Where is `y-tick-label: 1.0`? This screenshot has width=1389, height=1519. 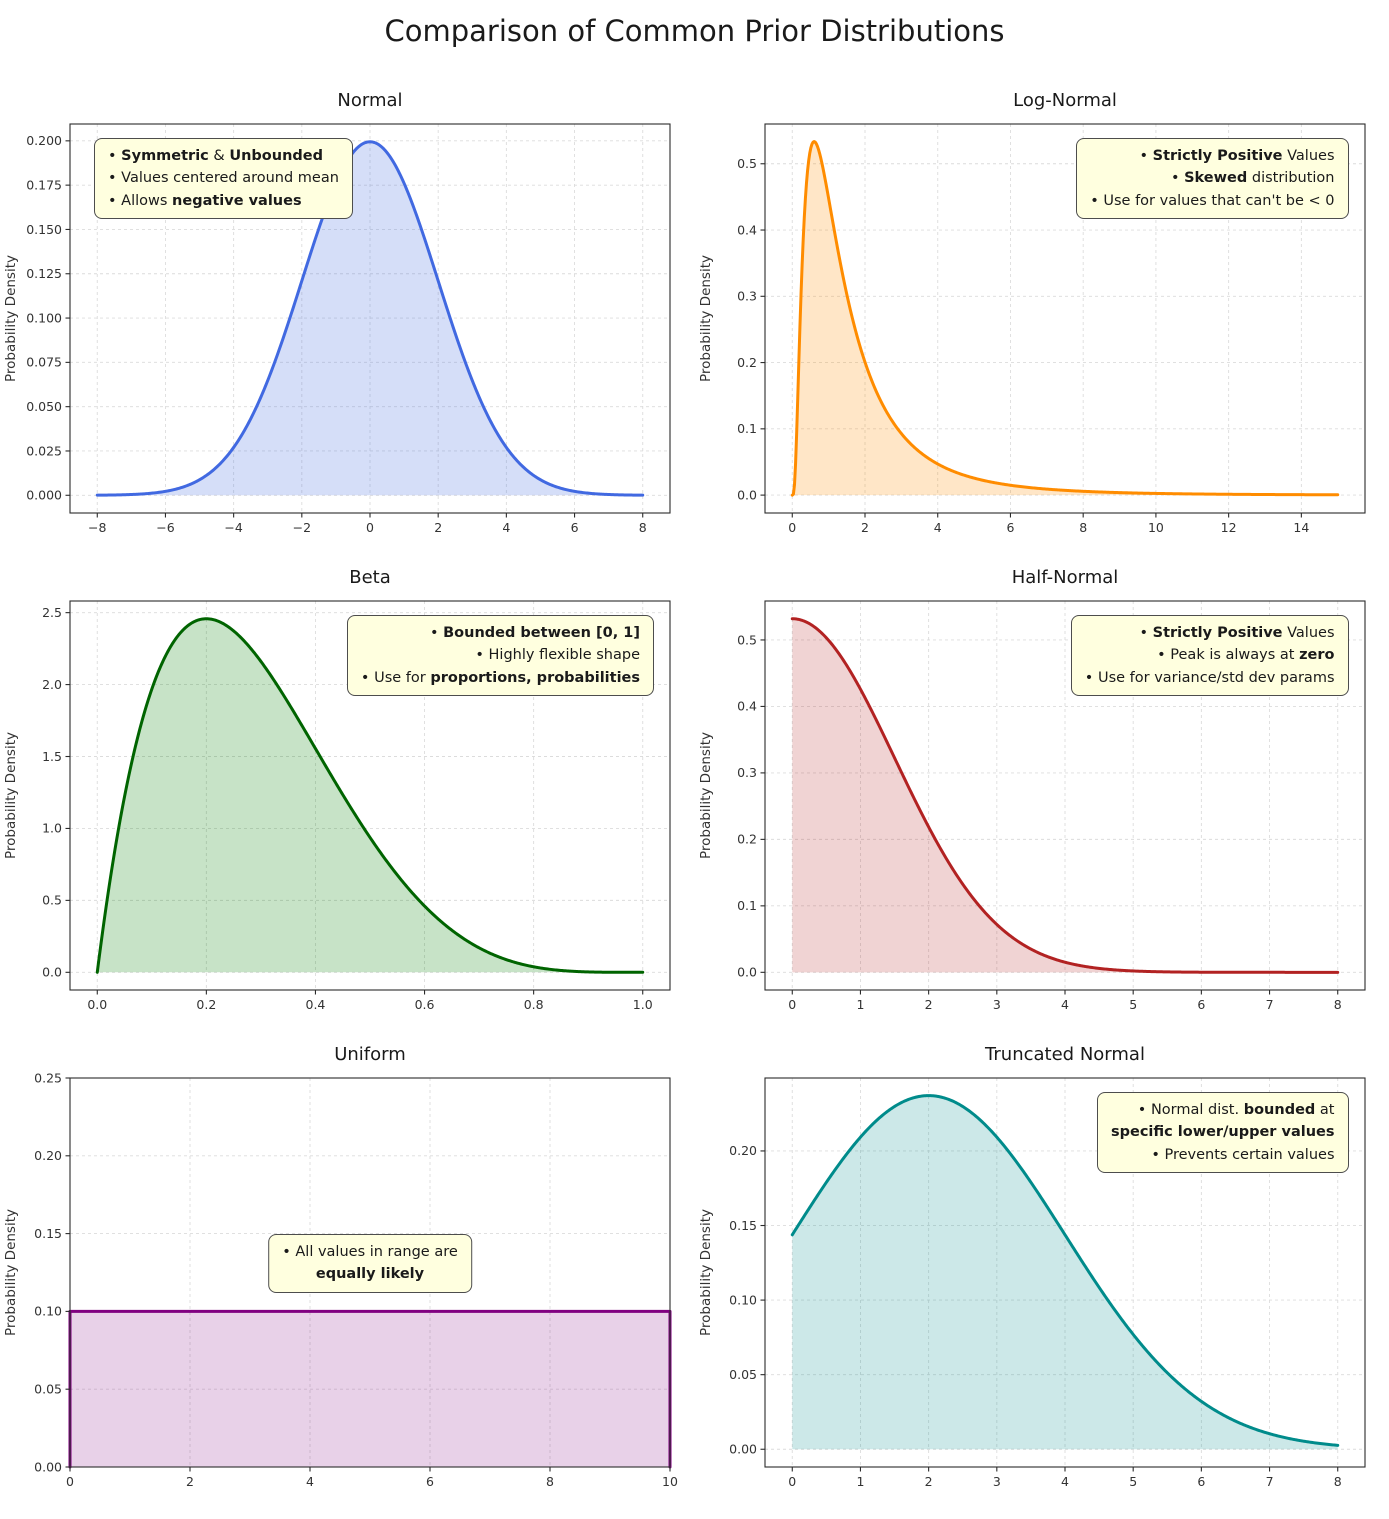 y-tick-label: 1.0 is located at coordinates (52, 828).